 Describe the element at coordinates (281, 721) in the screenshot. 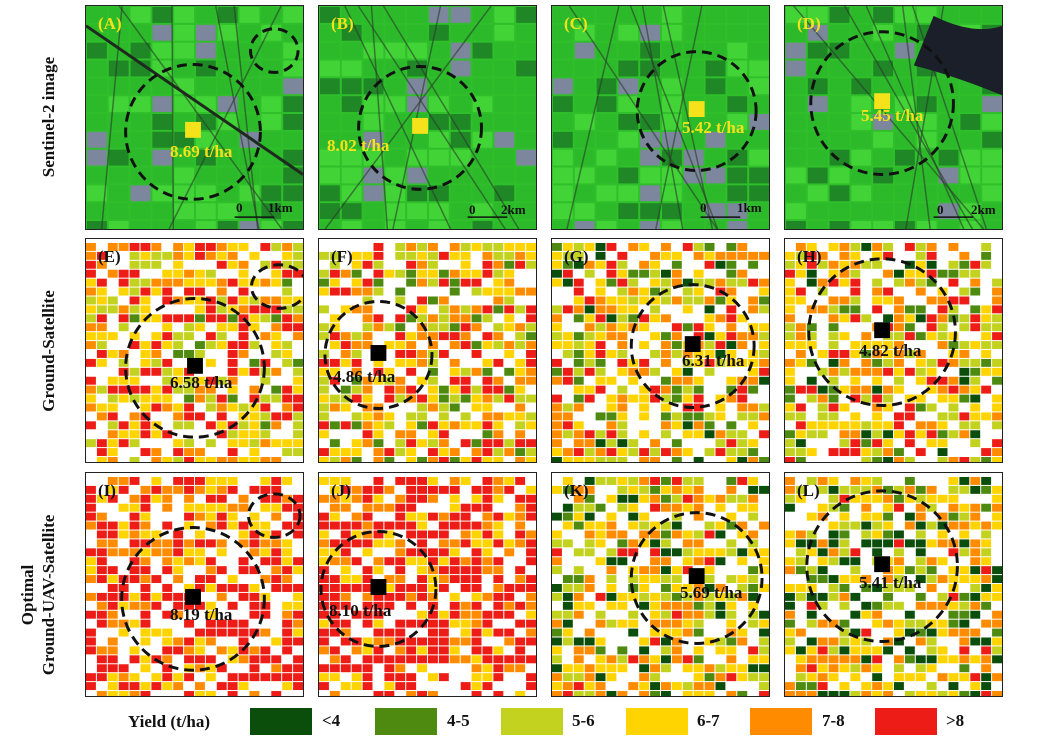

I see `legend-swatch` at that location.